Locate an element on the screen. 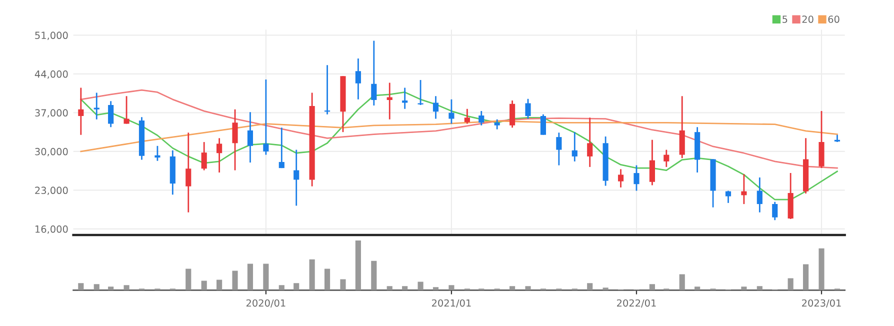 Image resolution: width=894 pixels, height=326 pixels. line-series is located at coordinates (459, 136).